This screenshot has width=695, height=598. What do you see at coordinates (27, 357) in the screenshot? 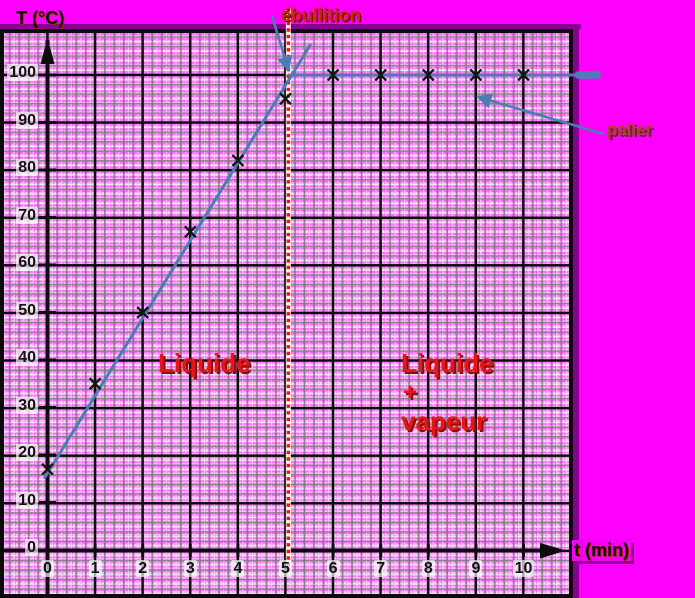
I see `y-tick-label-text: 40` at bounding box center [27, 357].